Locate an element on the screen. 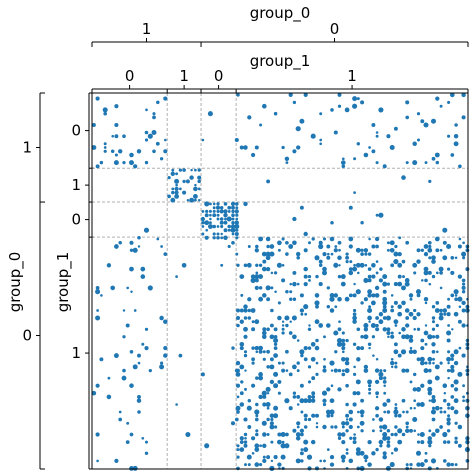 This screenshot has width=474, height=475. top-outer-tick-label: 0 is located at coordinates (335, 29).